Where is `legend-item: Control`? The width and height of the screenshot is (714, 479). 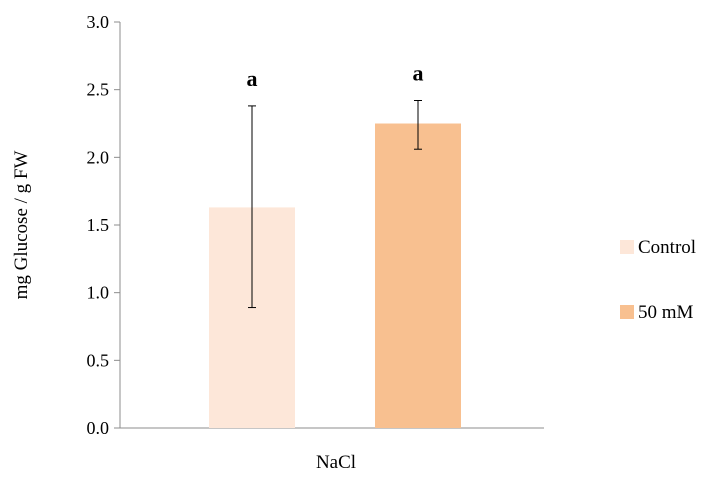 legend-item: Control is located at coordinates (658, 247).